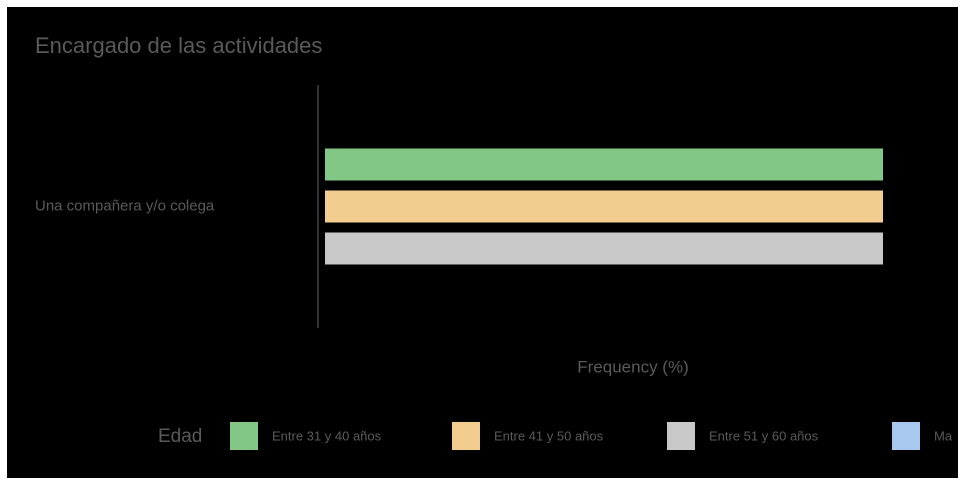 The image size is (965, 485). What do you see at coordinates (764, 435) in the screenshot?
I see `legend-label: Entre 51 y 60 años` at bounding box center [764, 435].